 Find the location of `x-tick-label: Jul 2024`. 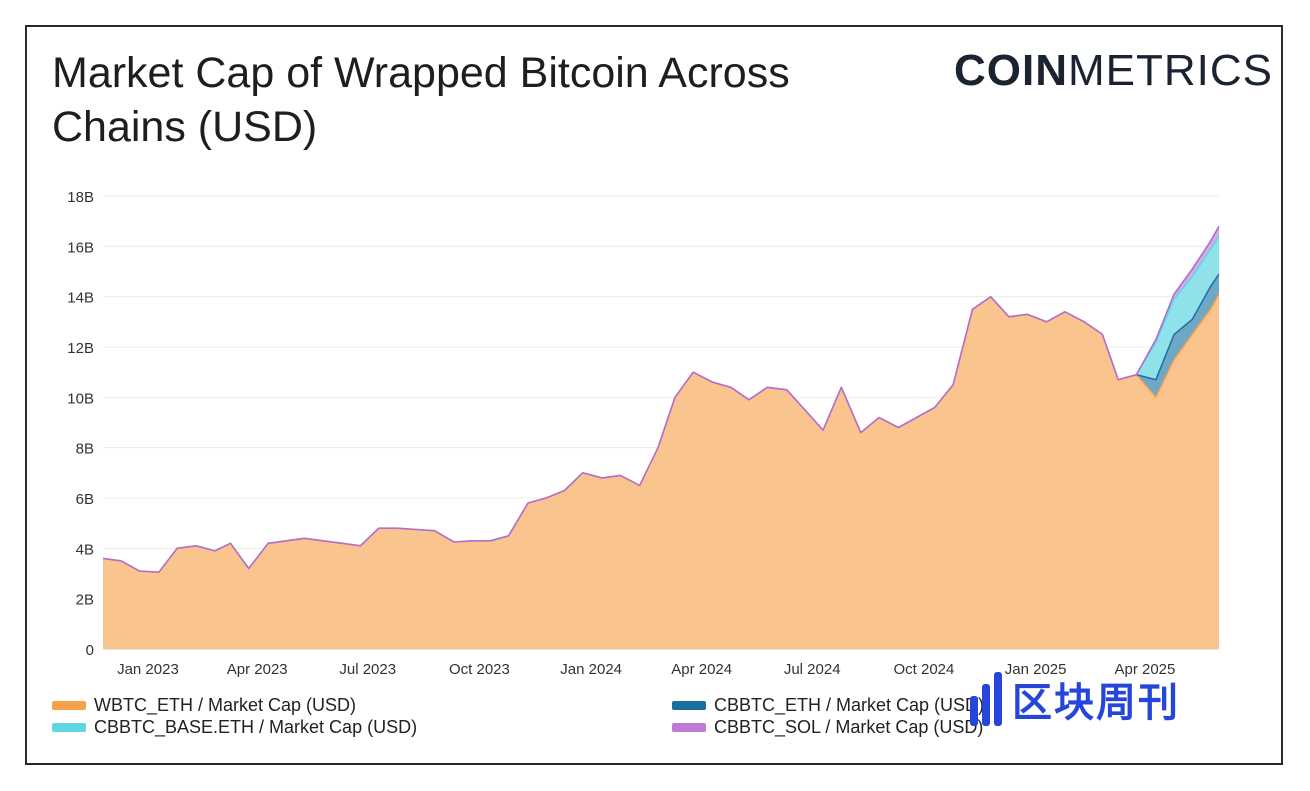

x-tick-label: Jul 2024 is located at coordinates (812, 669).